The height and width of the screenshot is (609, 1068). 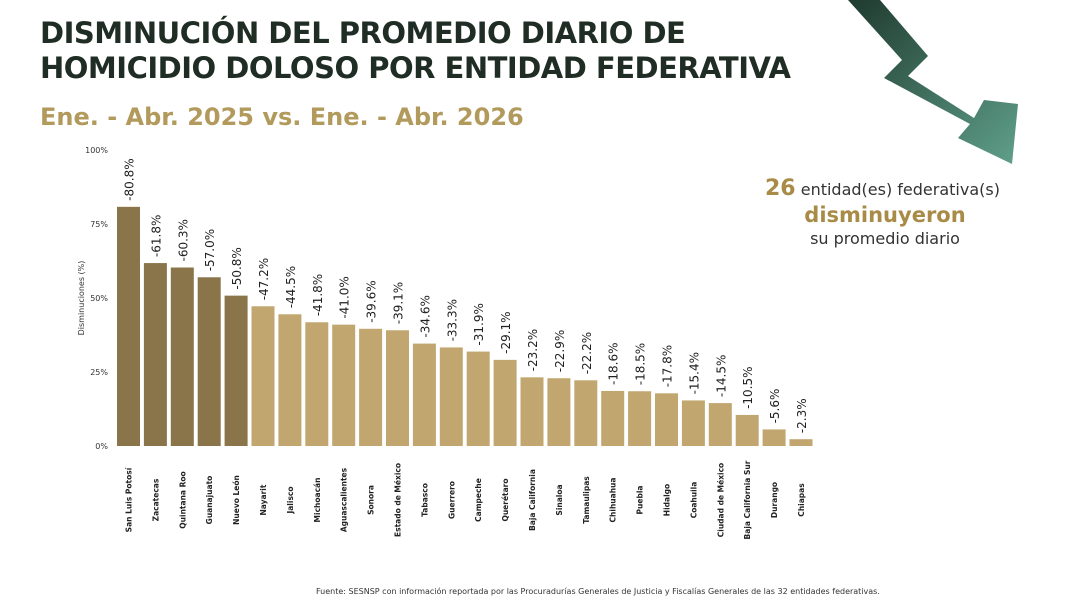 I want to click on y-tick-label: 0%, so click(x=101, y=446).